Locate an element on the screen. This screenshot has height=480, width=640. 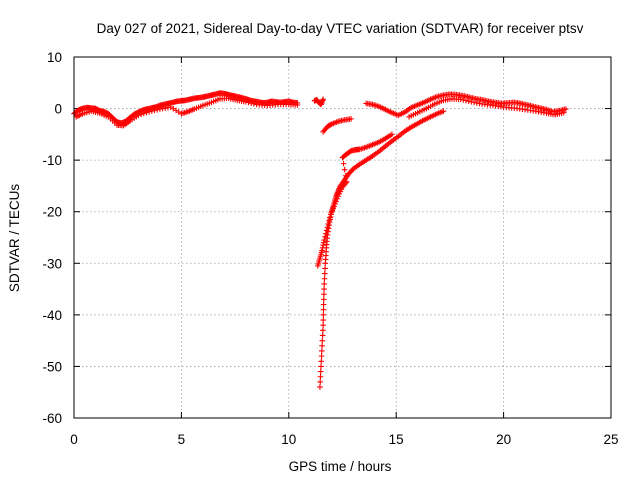
series-afternoon-arc-lower-branch is located at coordinates (486, 107).